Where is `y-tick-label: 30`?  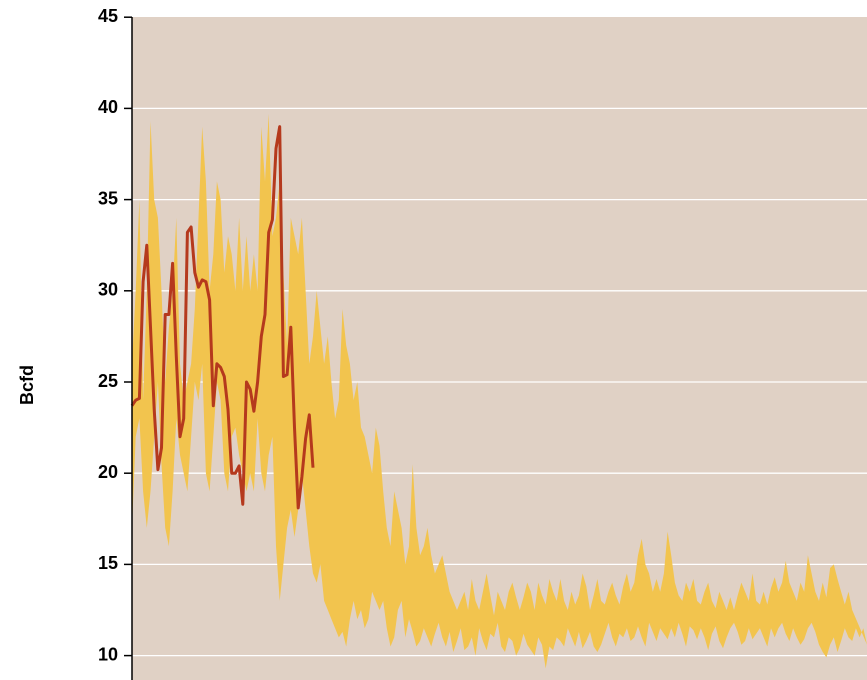
y-tick-label: 30 is located at coordinates (108, 290).